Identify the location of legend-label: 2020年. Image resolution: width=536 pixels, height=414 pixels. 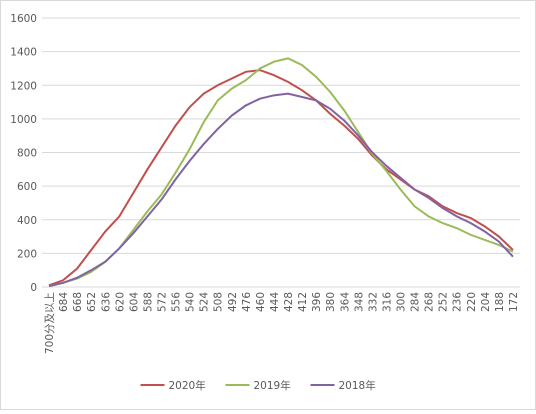
(187, 385).